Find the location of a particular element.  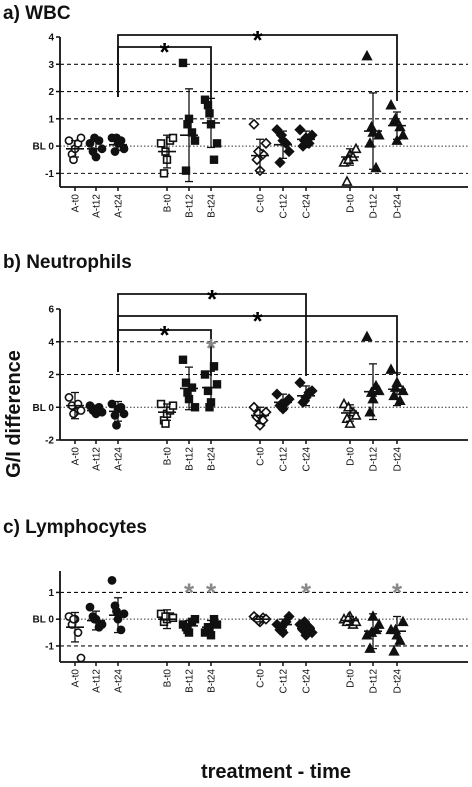

y-tick-label: 1 is located at coordinates (51, 593).